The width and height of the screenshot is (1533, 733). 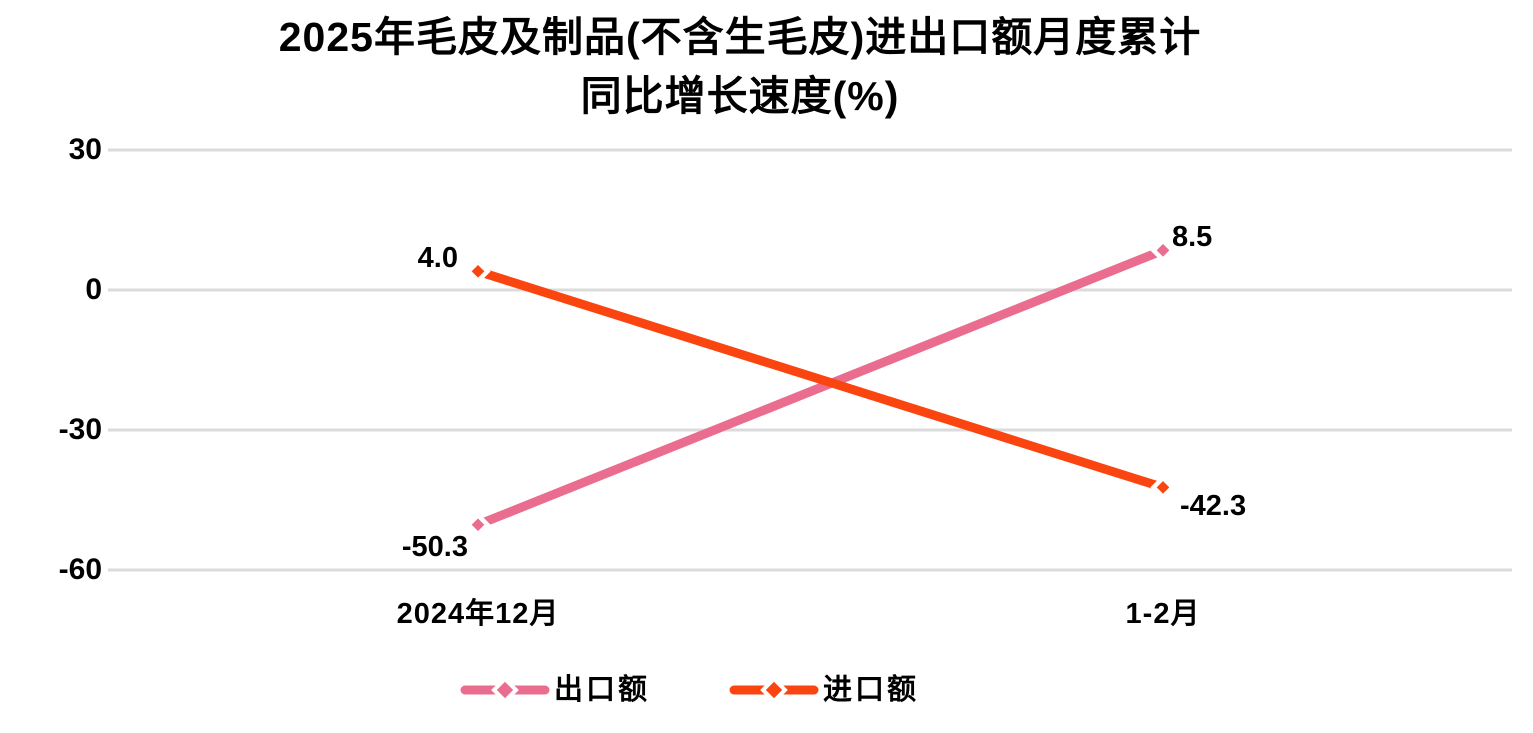 I want to click on legend-item-import: 进口额, so click(x=823, y=690).